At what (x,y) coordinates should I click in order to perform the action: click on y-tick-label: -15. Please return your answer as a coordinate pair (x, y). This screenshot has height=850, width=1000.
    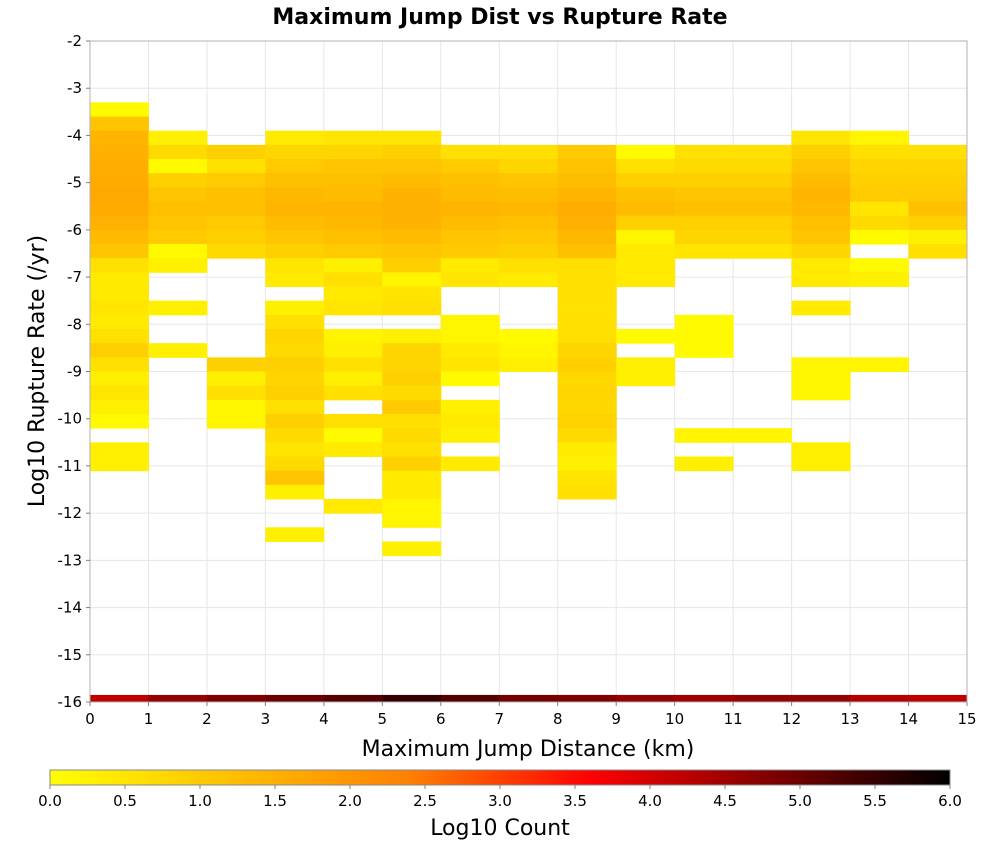
    Looking at the image, I should click on (70, 655).